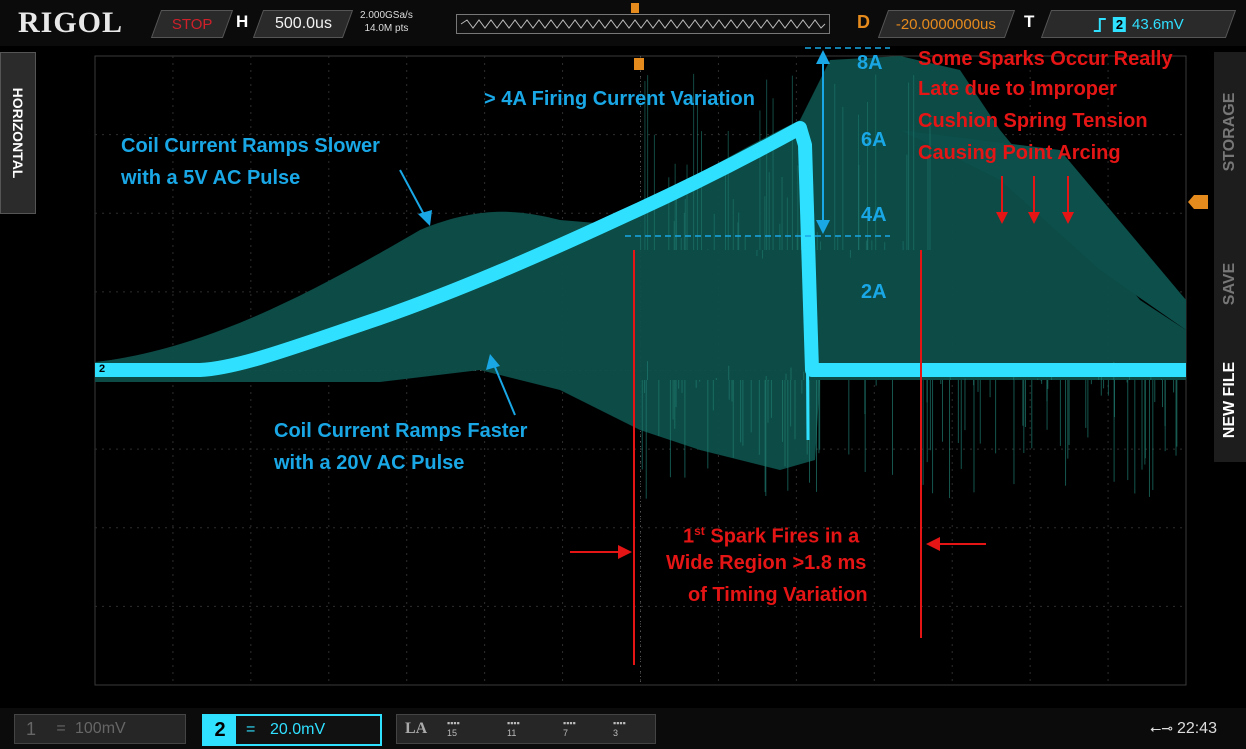 The image size is (1246, 749). Describe the element at coordinates (1230, 284) in the screenshot. I see `menu-item-save: SAVE` at that location.